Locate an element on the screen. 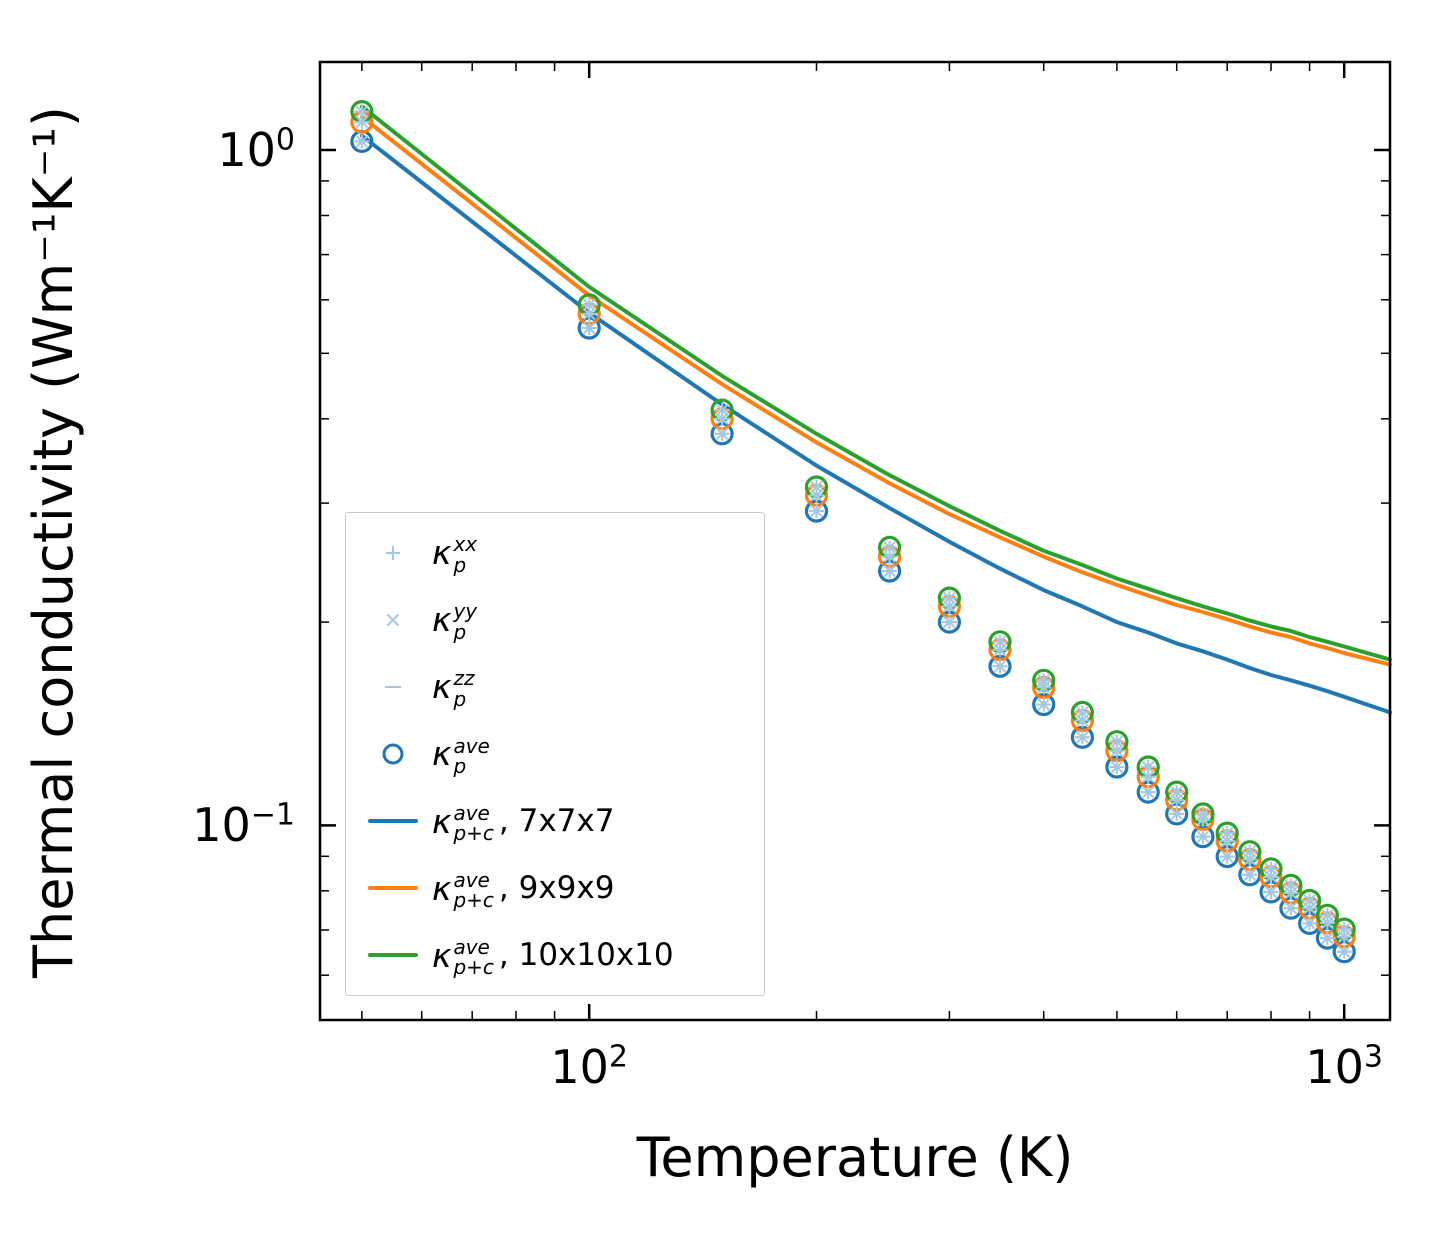 Image resolution: width=1454 pixels, height=1254 pixels. legend-entry: κ ave p+c, 7x7x7 is located at coordinates (555, 823).